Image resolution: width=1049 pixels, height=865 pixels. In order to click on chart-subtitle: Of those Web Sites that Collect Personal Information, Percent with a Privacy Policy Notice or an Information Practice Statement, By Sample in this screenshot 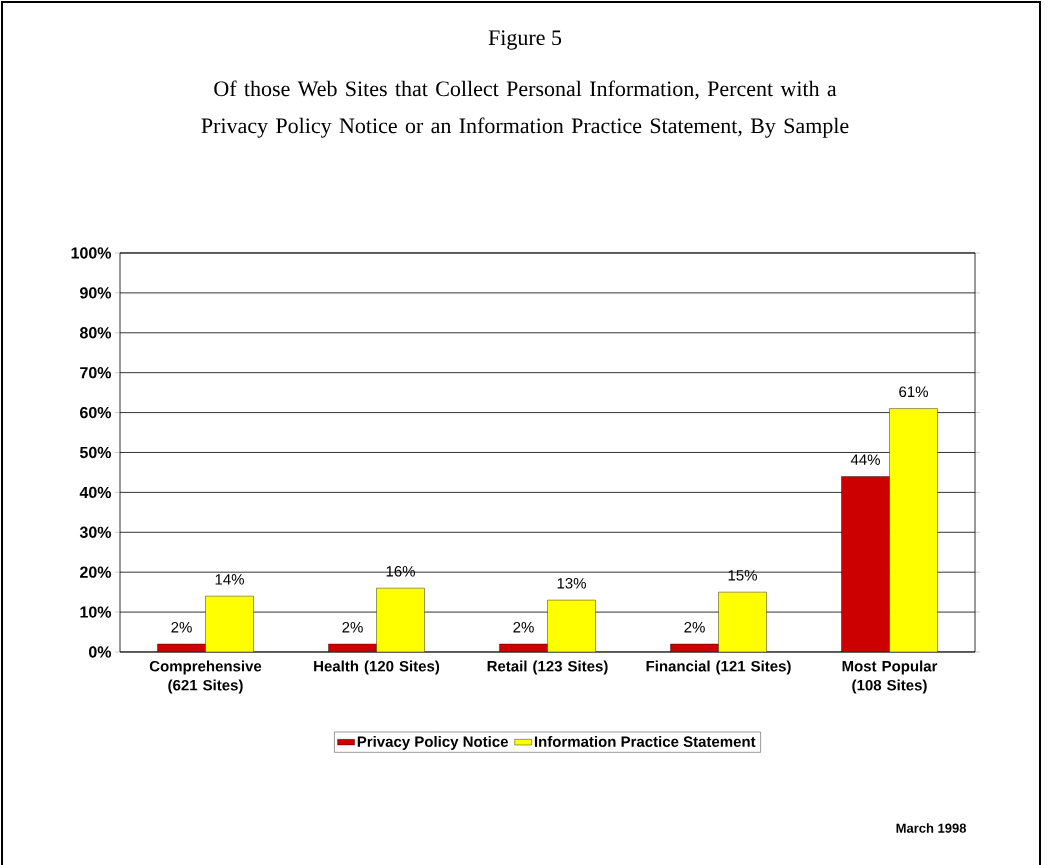, I will do `click(525, 109)`.